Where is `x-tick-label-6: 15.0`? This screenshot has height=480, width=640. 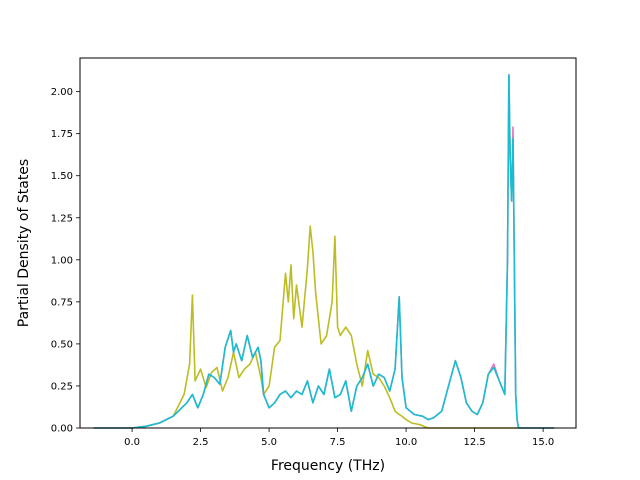
x-tick-label-6: 15.0 is located at coordinates (543, 442).